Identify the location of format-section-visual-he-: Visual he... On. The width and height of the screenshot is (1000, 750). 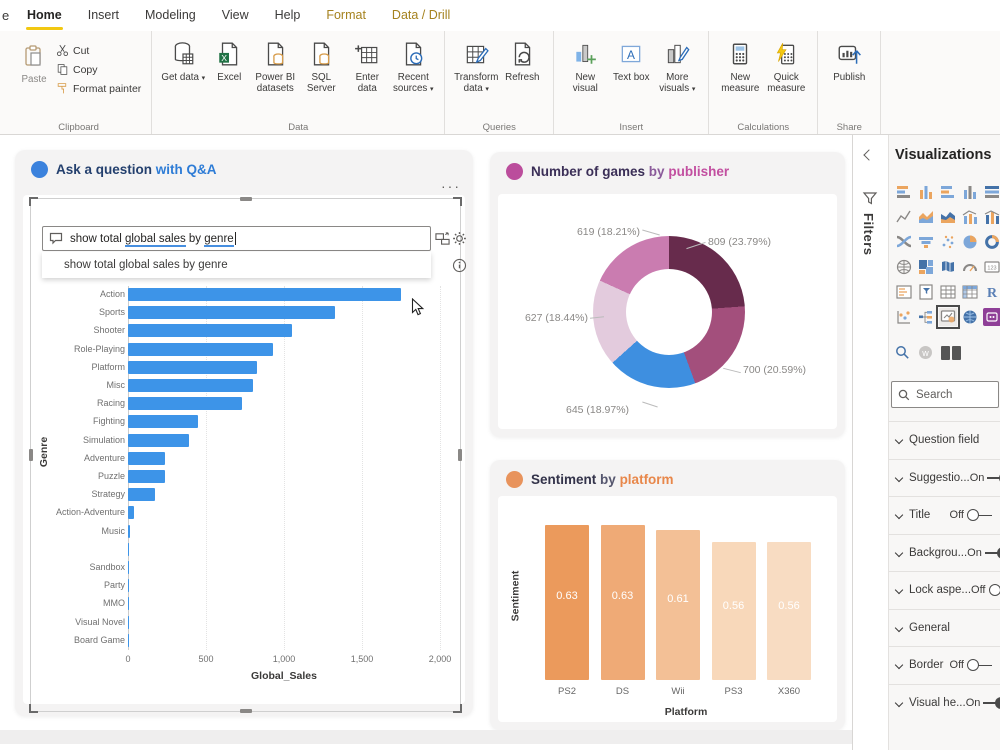
(944, 702).